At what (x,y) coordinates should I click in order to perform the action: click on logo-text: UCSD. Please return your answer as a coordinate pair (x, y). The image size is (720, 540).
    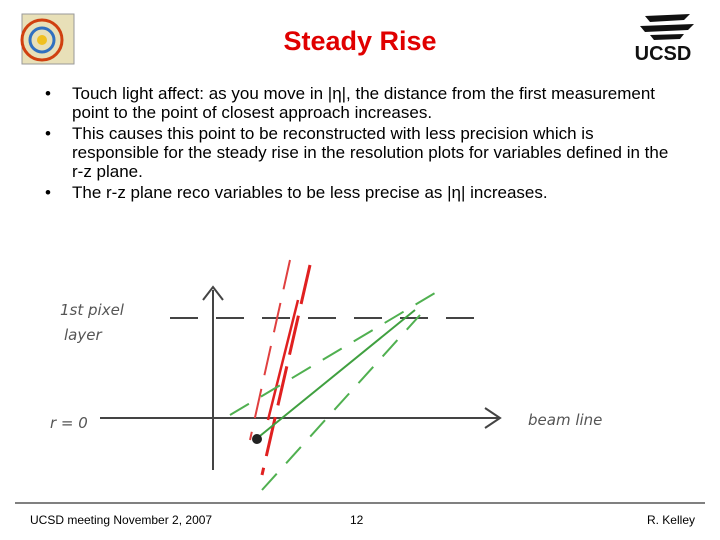
    Looking at the image, I should click on (663, 54).